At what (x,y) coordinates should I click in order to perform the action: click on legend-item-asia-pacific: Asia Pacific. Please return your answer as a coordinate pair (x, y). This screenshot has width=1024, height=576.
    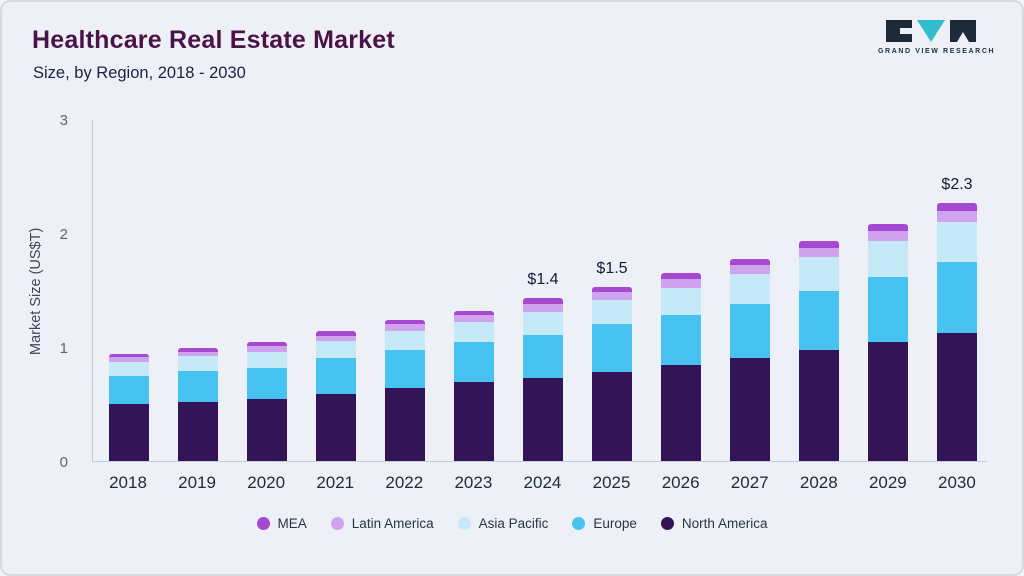
    Looking at the image, I should click on (503, 523).